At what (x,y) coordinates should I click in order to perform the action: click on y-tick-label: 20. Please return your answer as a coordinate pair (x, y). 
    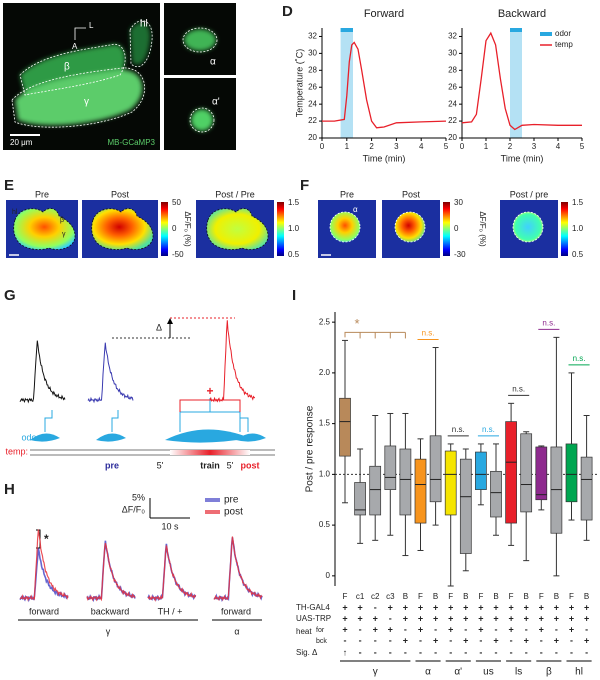
    Looking at the image, I should click on (312, 137).